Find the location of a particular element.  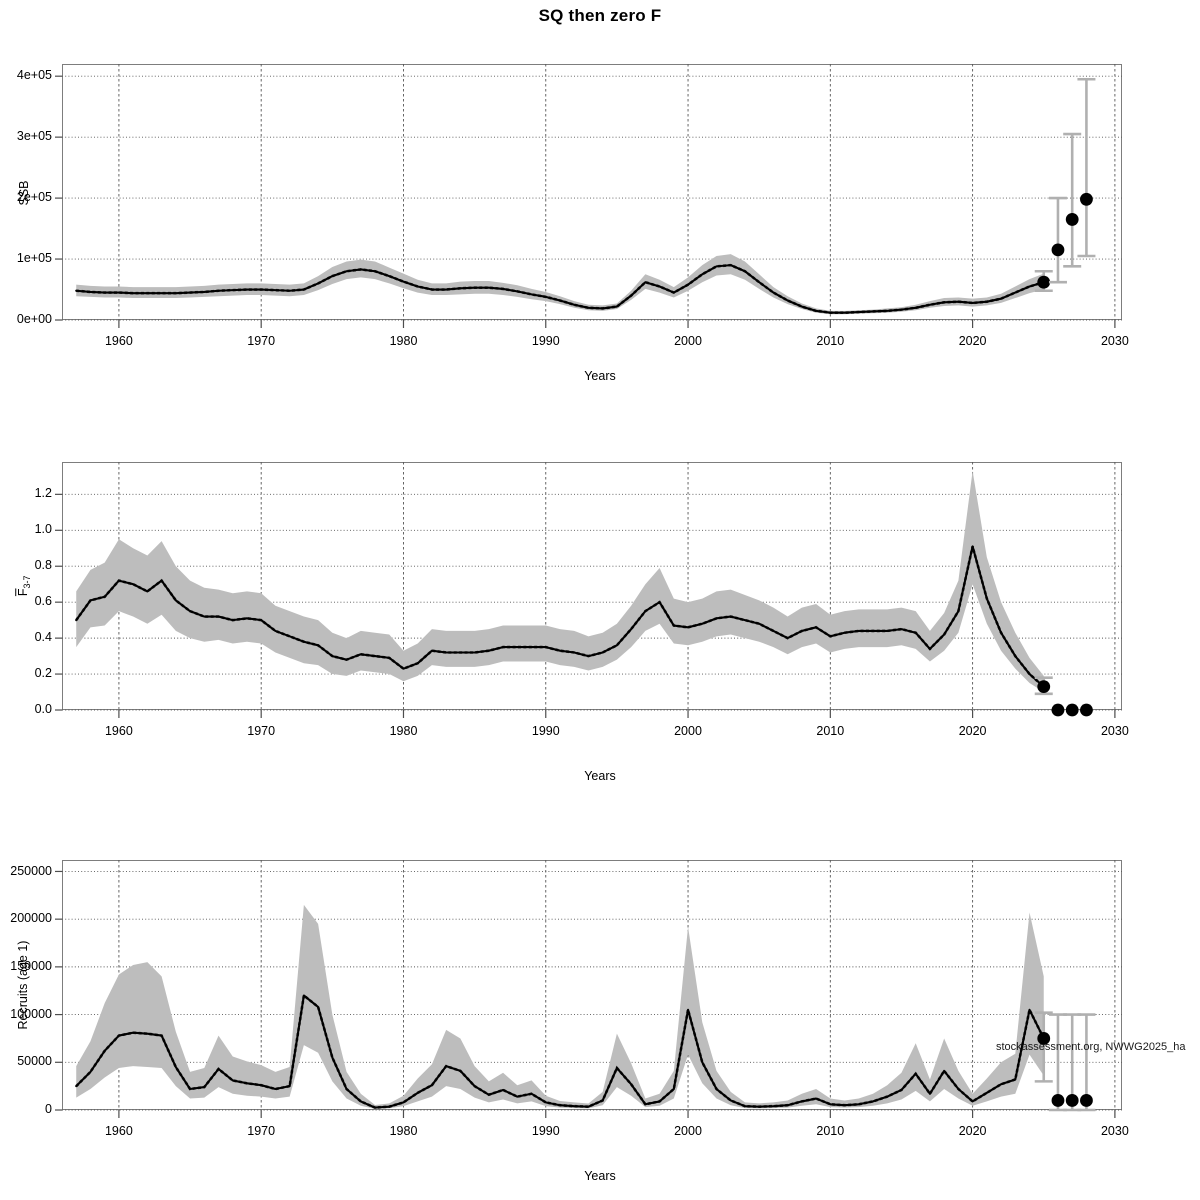

y-tick-label: 0.0 is located at coordinates (43, 709).